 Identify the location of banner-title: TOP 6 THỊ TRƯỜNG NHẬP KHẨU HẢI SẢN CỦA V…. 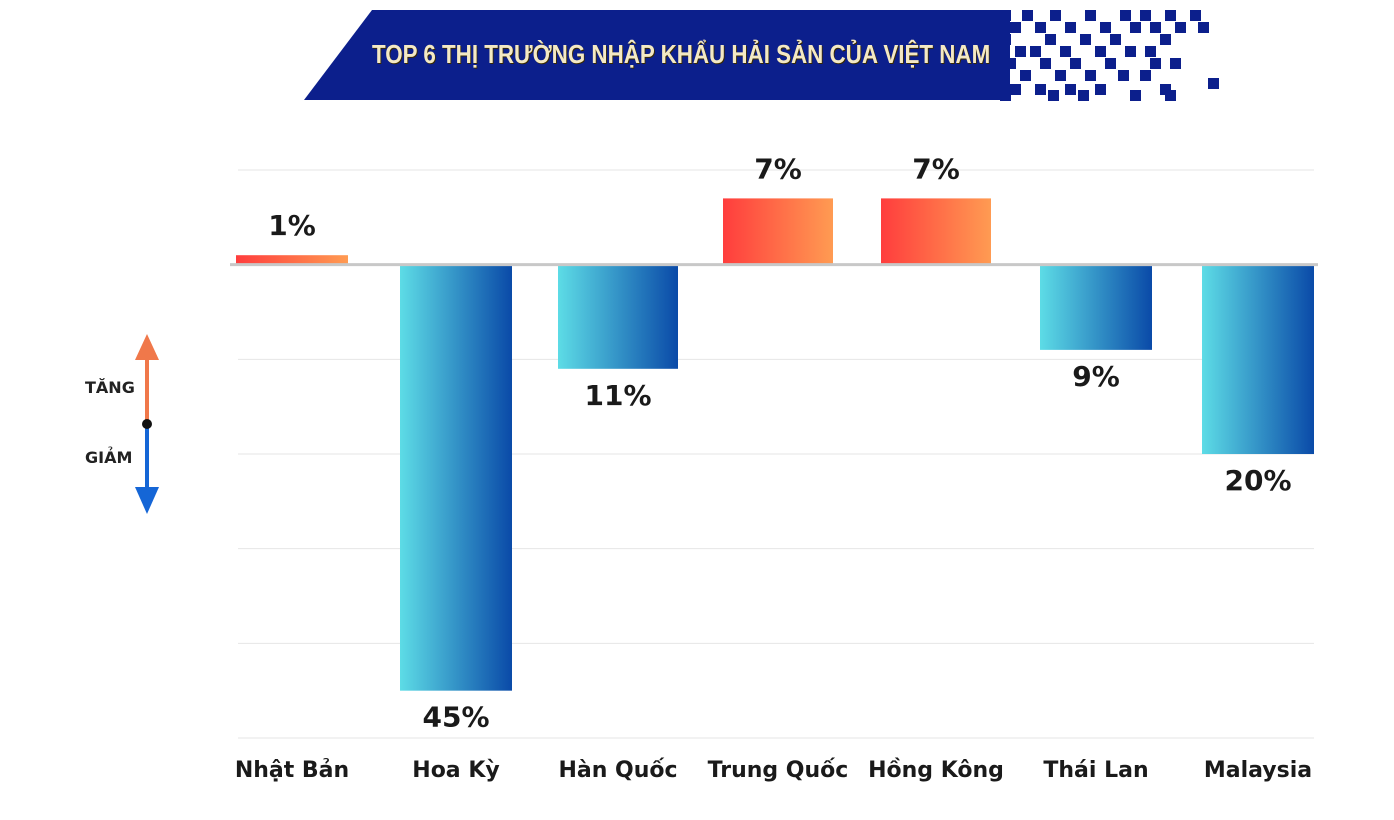
(681, 54).